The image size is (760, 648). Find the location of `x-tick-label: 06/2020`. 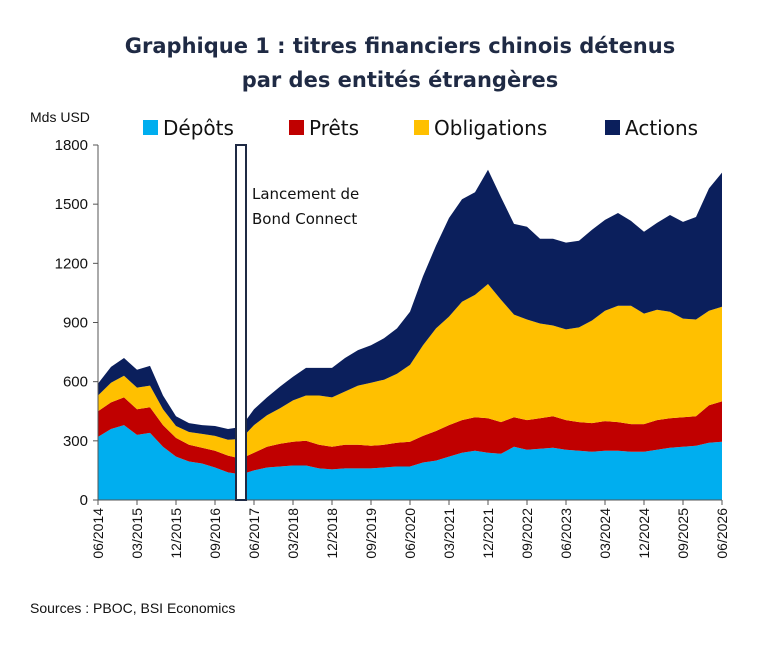

x-tick-label: 06/2020 is located at coordinates (410, 533).